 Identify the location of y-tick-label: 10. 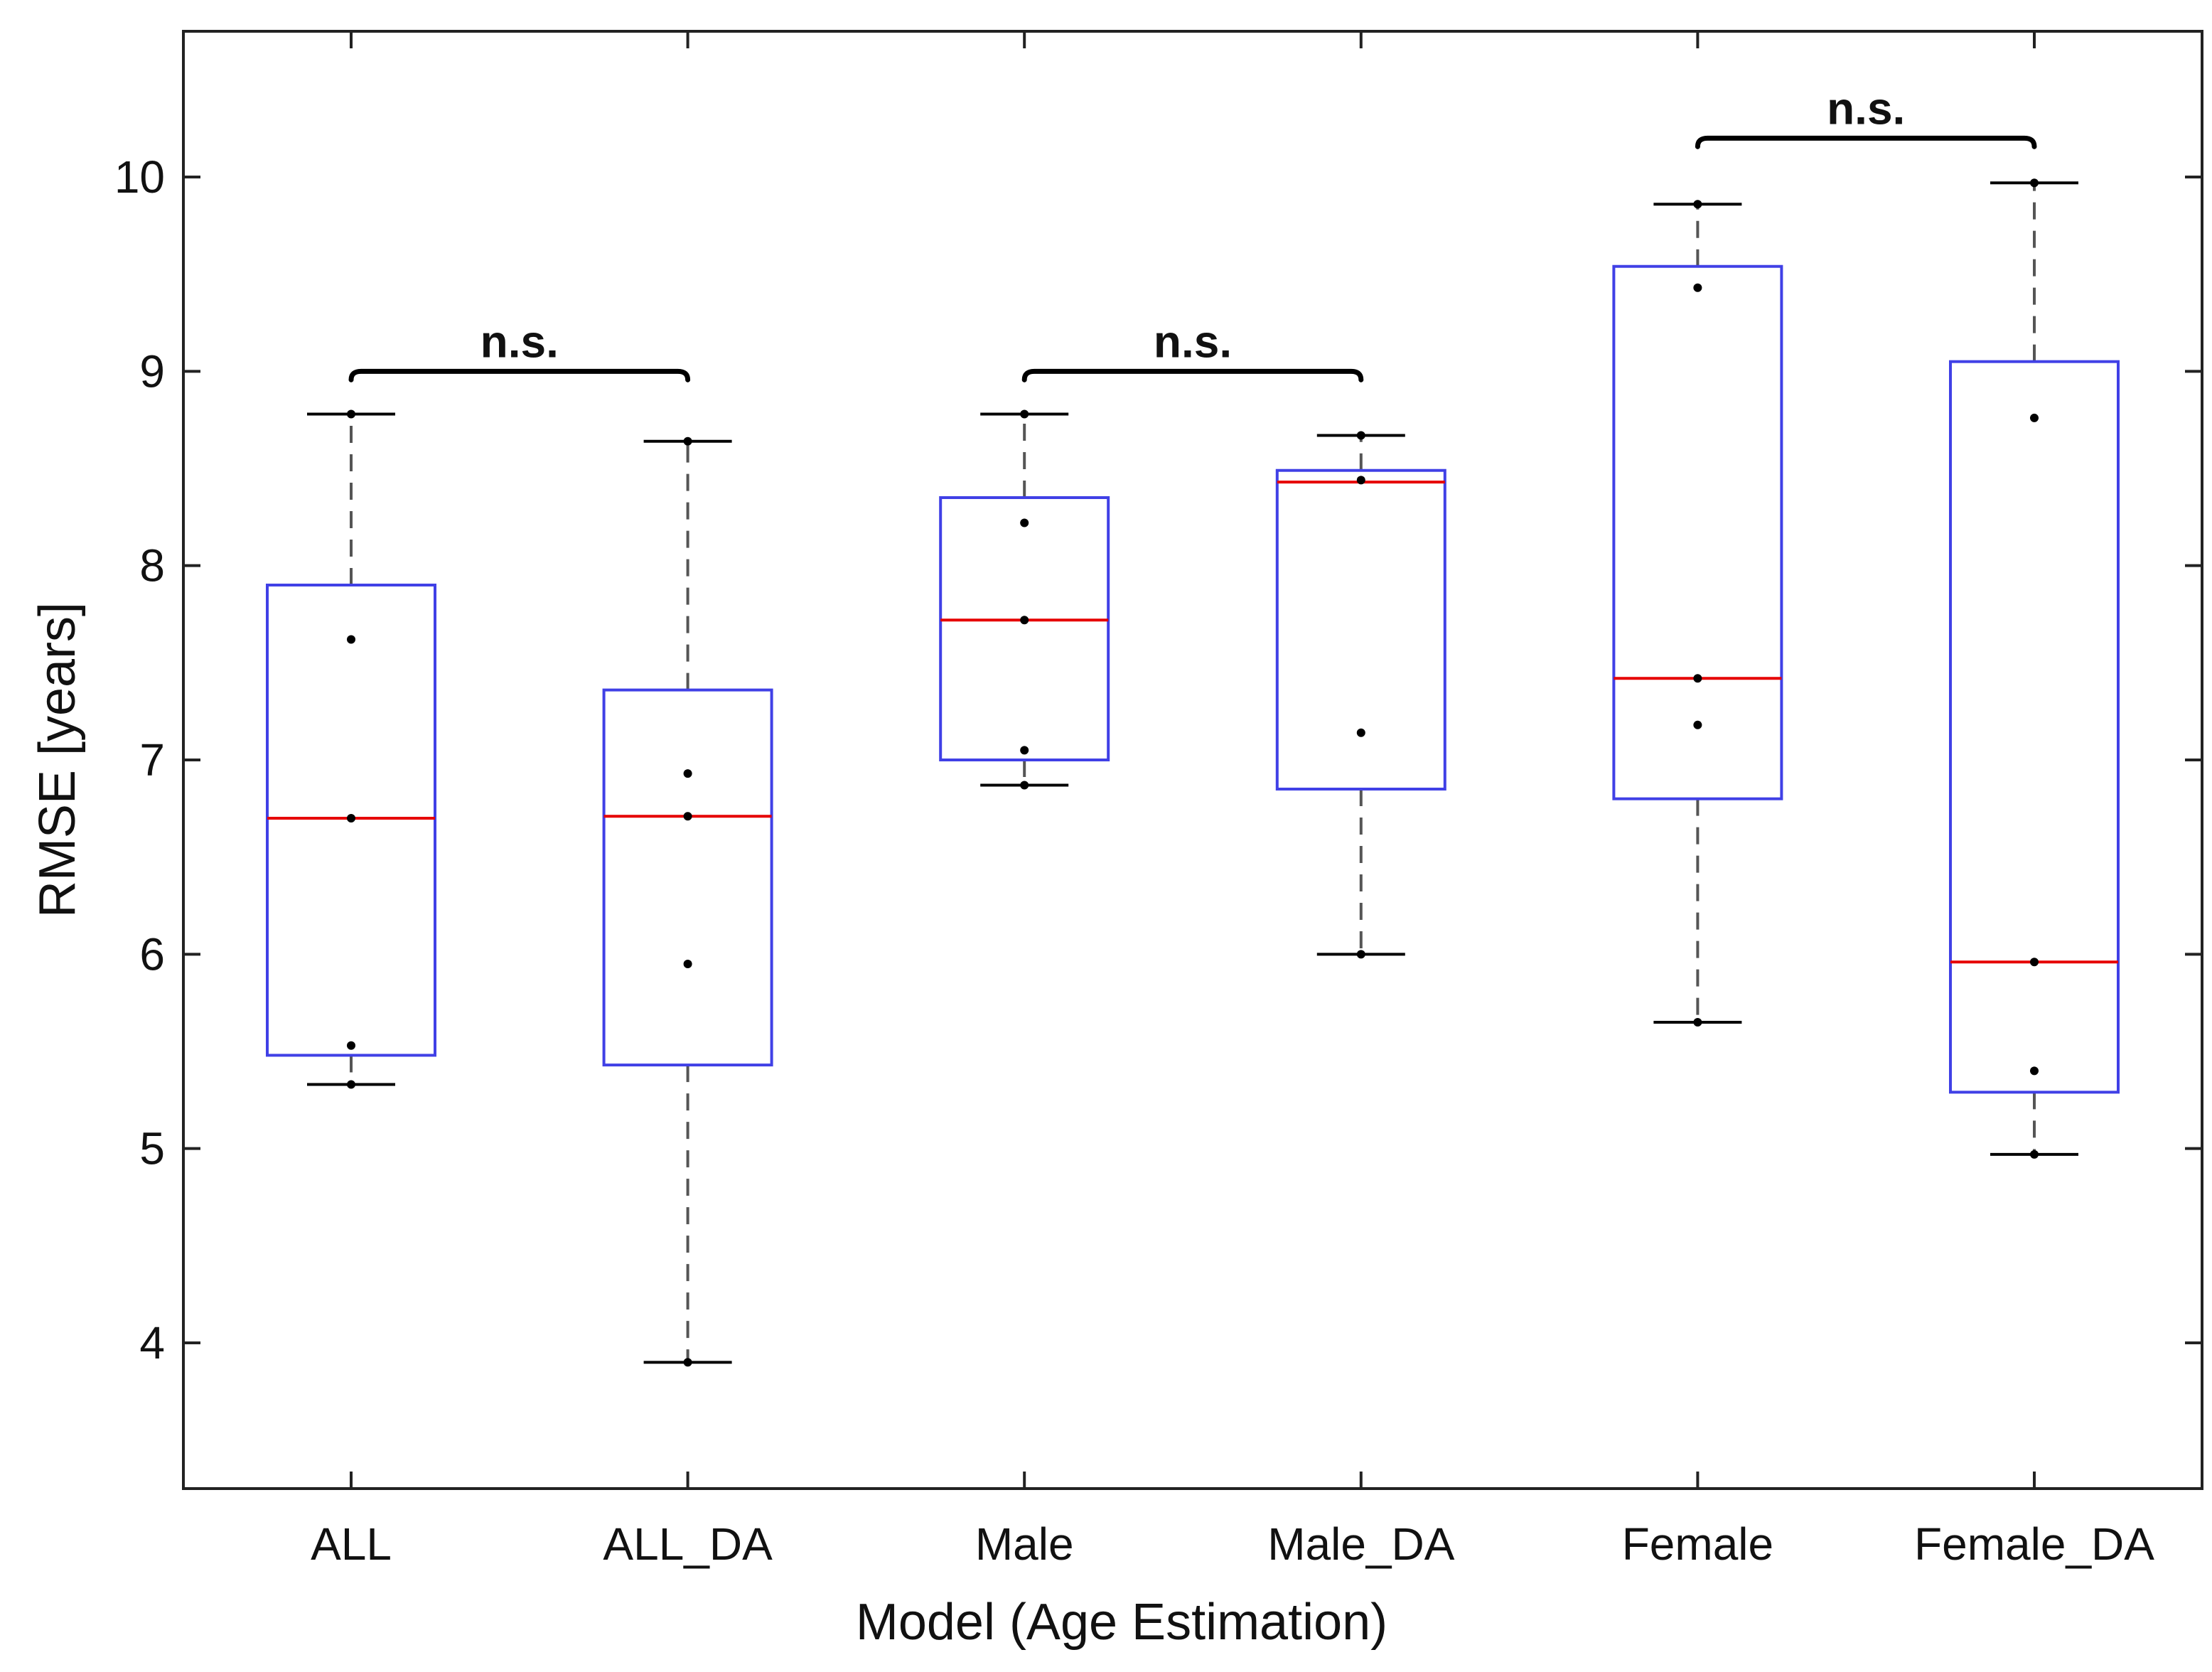
(139, 177).